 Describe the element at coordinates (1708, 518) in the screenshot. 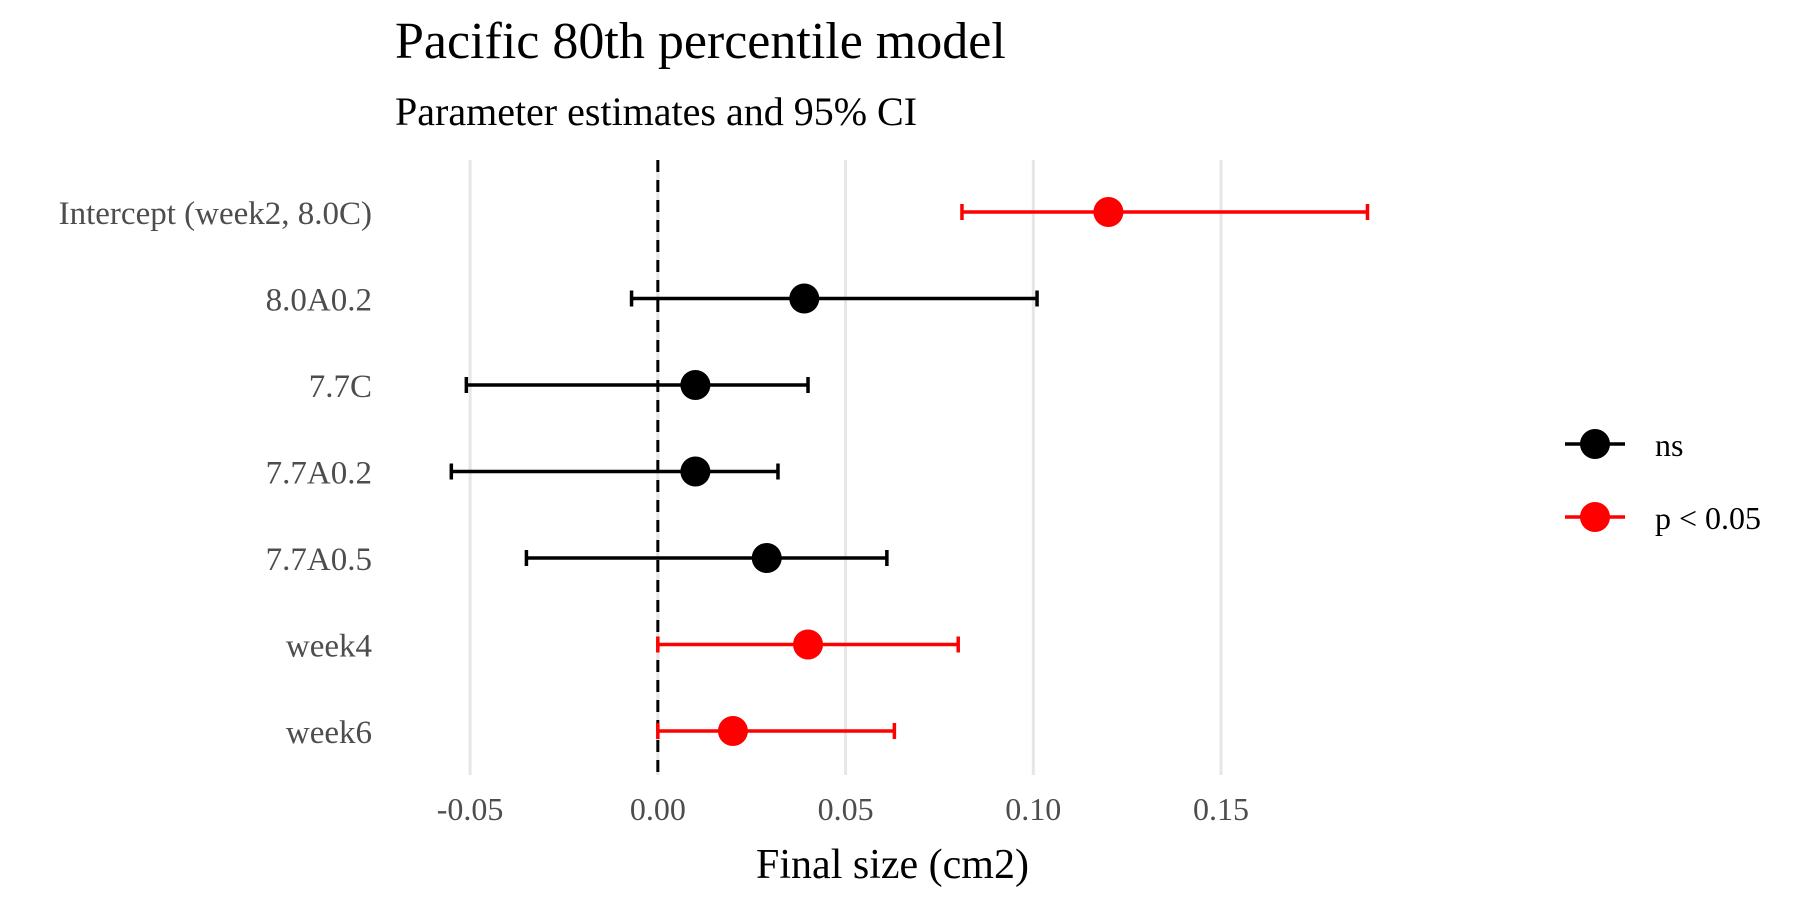

I see `legend-label: p < 0.05` at that location.